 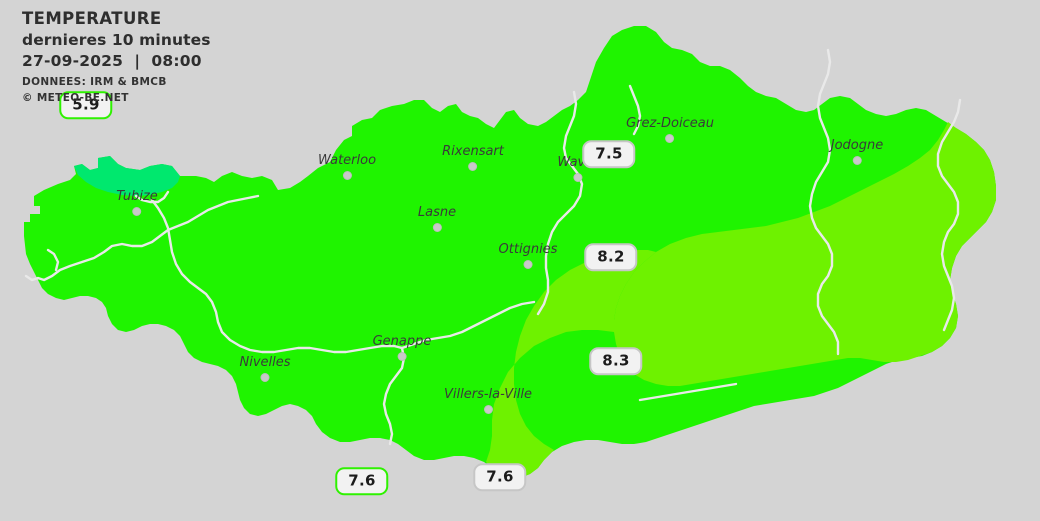 I want to click on temperature-badge: 8.3, so click(x=616, y=361).